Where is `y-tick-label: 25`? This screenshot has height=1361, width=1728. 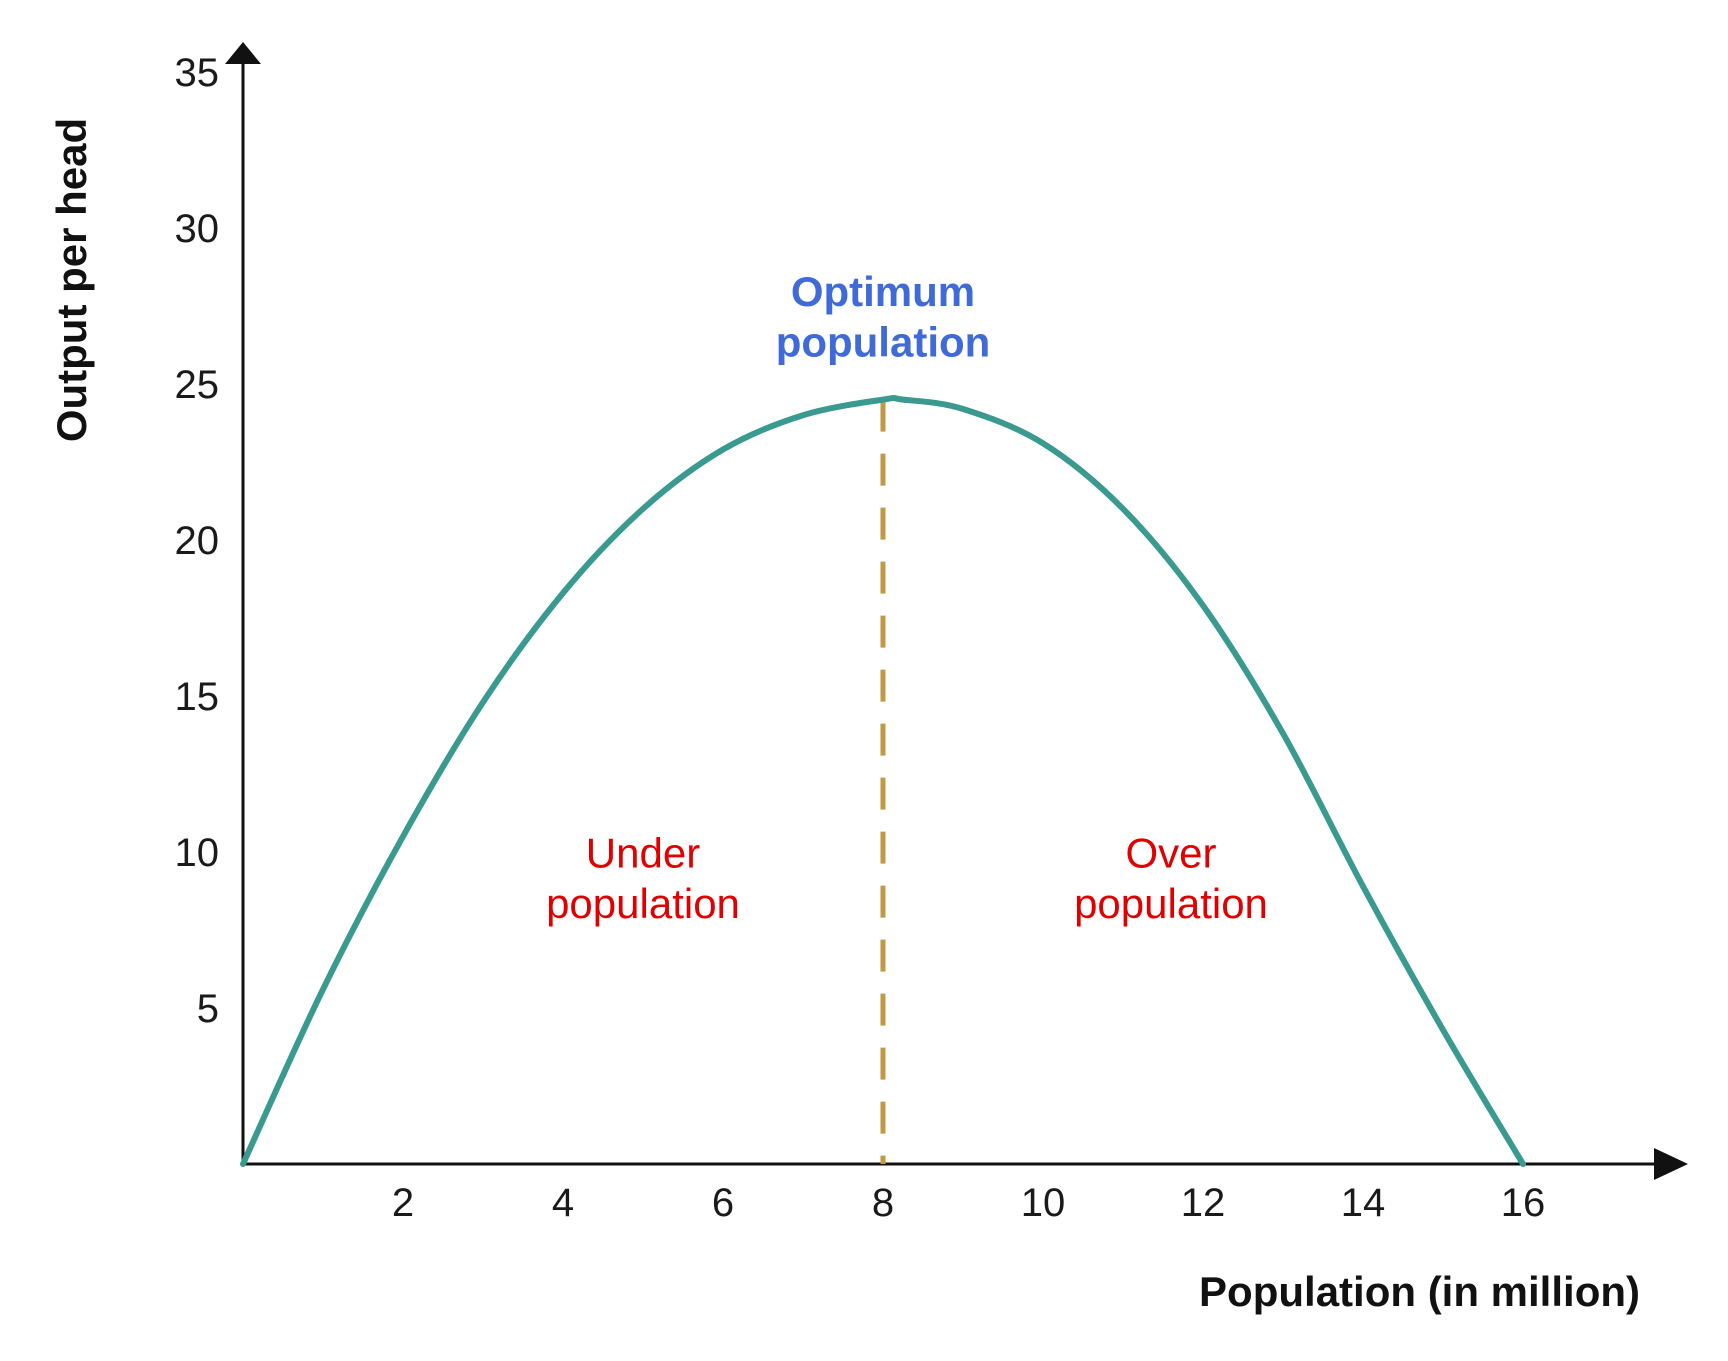 y-tick-label: 25 is located at coordinates (197, 385).